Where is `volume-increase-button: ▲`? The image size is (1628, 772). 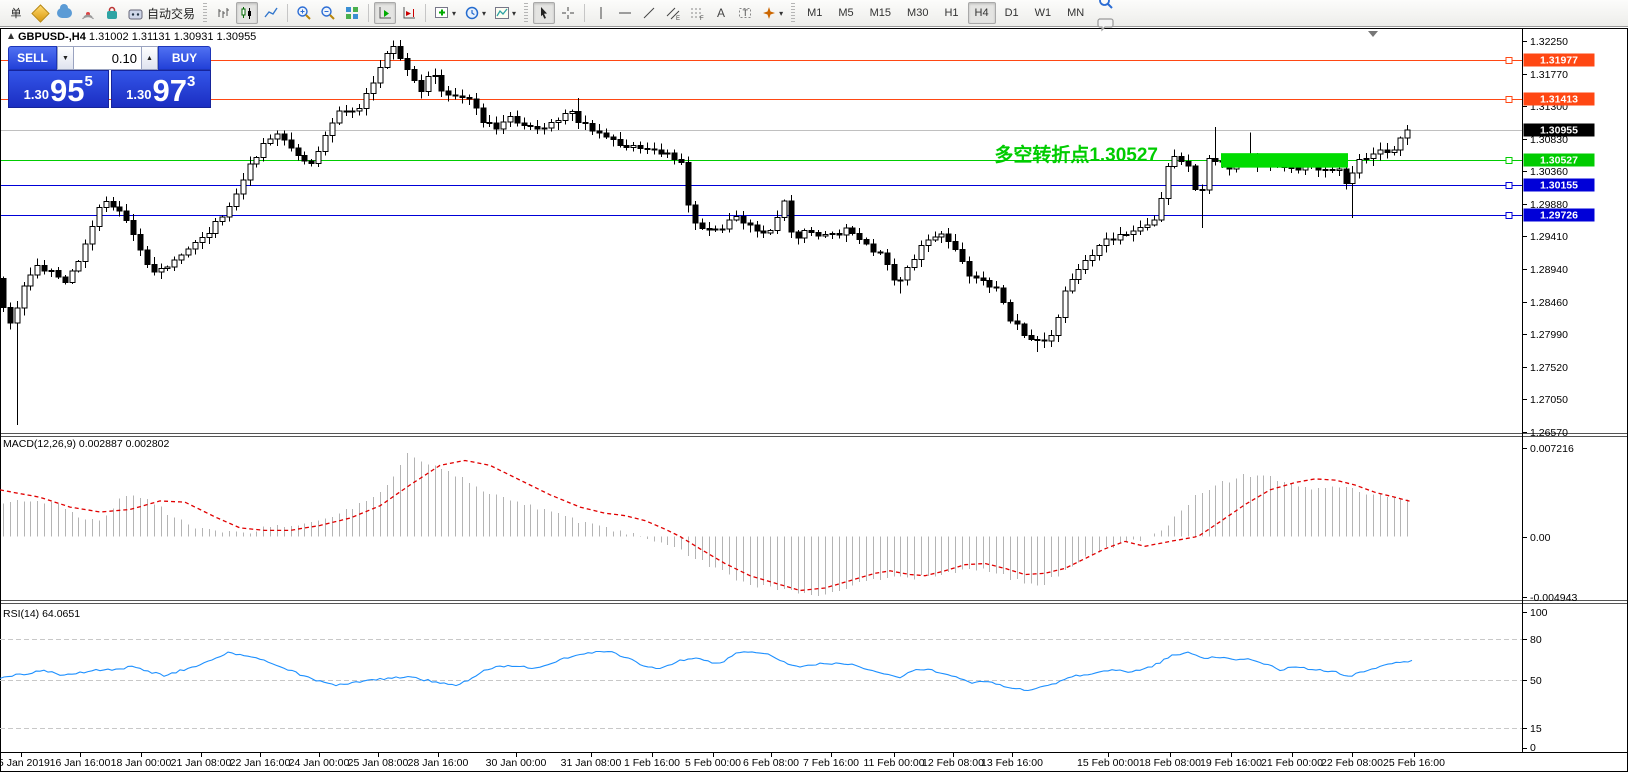
volume-increase-button: ▲ is located at coordinates (149, 58).